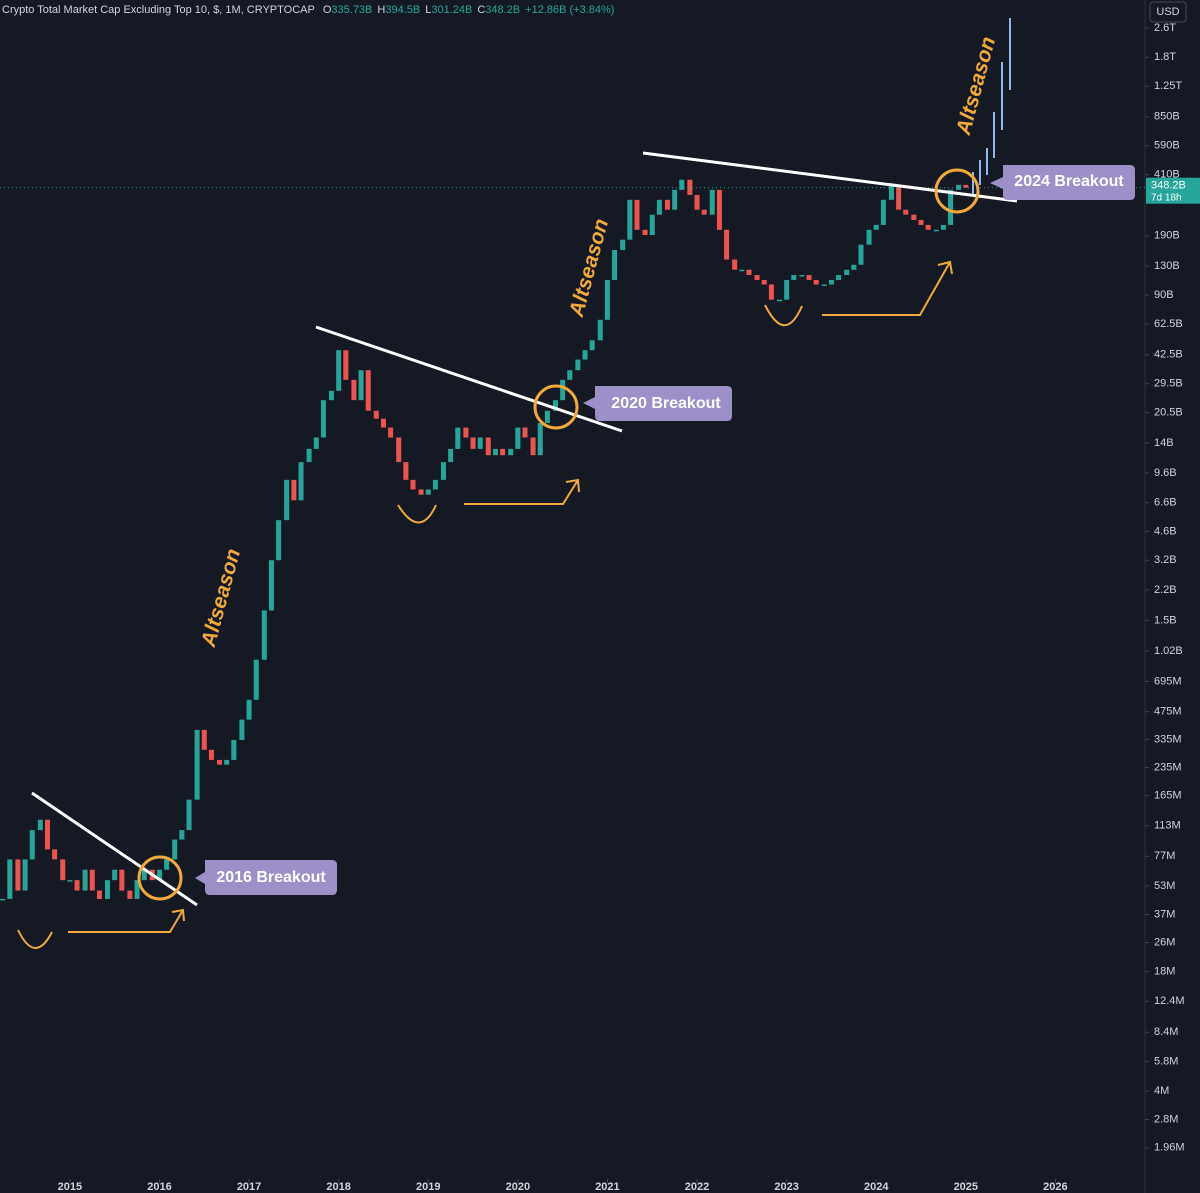 The height and width of the screenshot is (1193, 1200). Describe the element at coordinates (783, 315) in the screenshot. I see `cup` at that location.